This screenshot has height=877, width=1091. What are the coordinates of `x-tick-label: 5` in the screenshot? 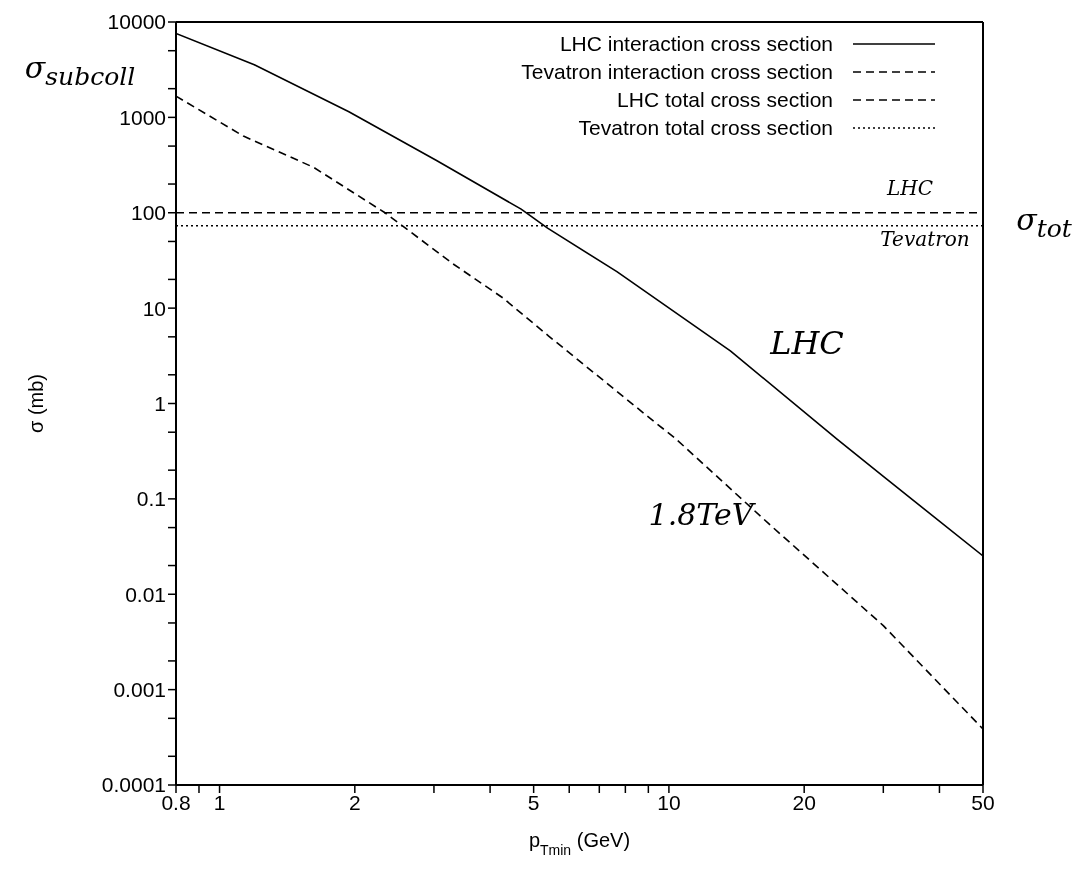 It's located at (533, 802).